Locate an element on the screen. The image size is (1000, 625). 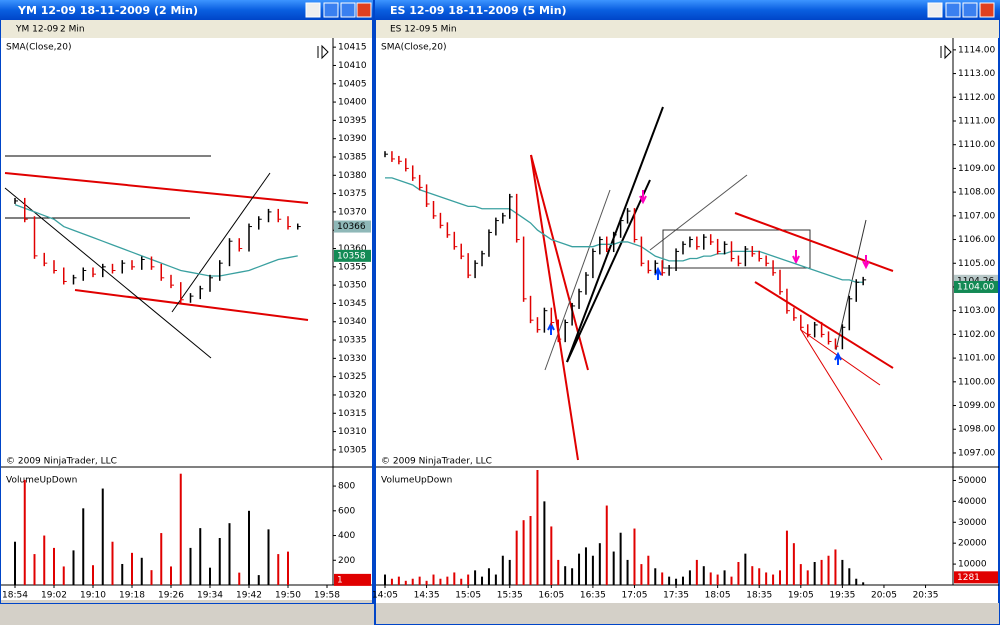
x-tick-label: 16:05 is located at coordinates (551, 596).